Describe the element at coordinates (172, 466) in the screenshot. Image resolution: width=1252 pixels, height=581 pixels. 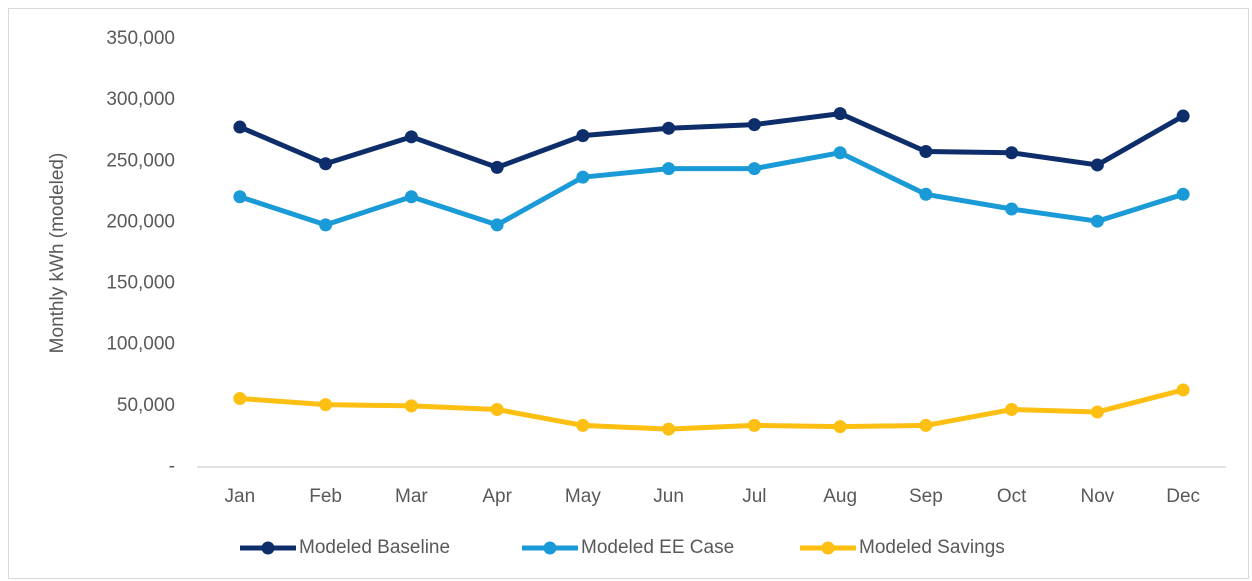
I see `y-tick-label: -` at that location.